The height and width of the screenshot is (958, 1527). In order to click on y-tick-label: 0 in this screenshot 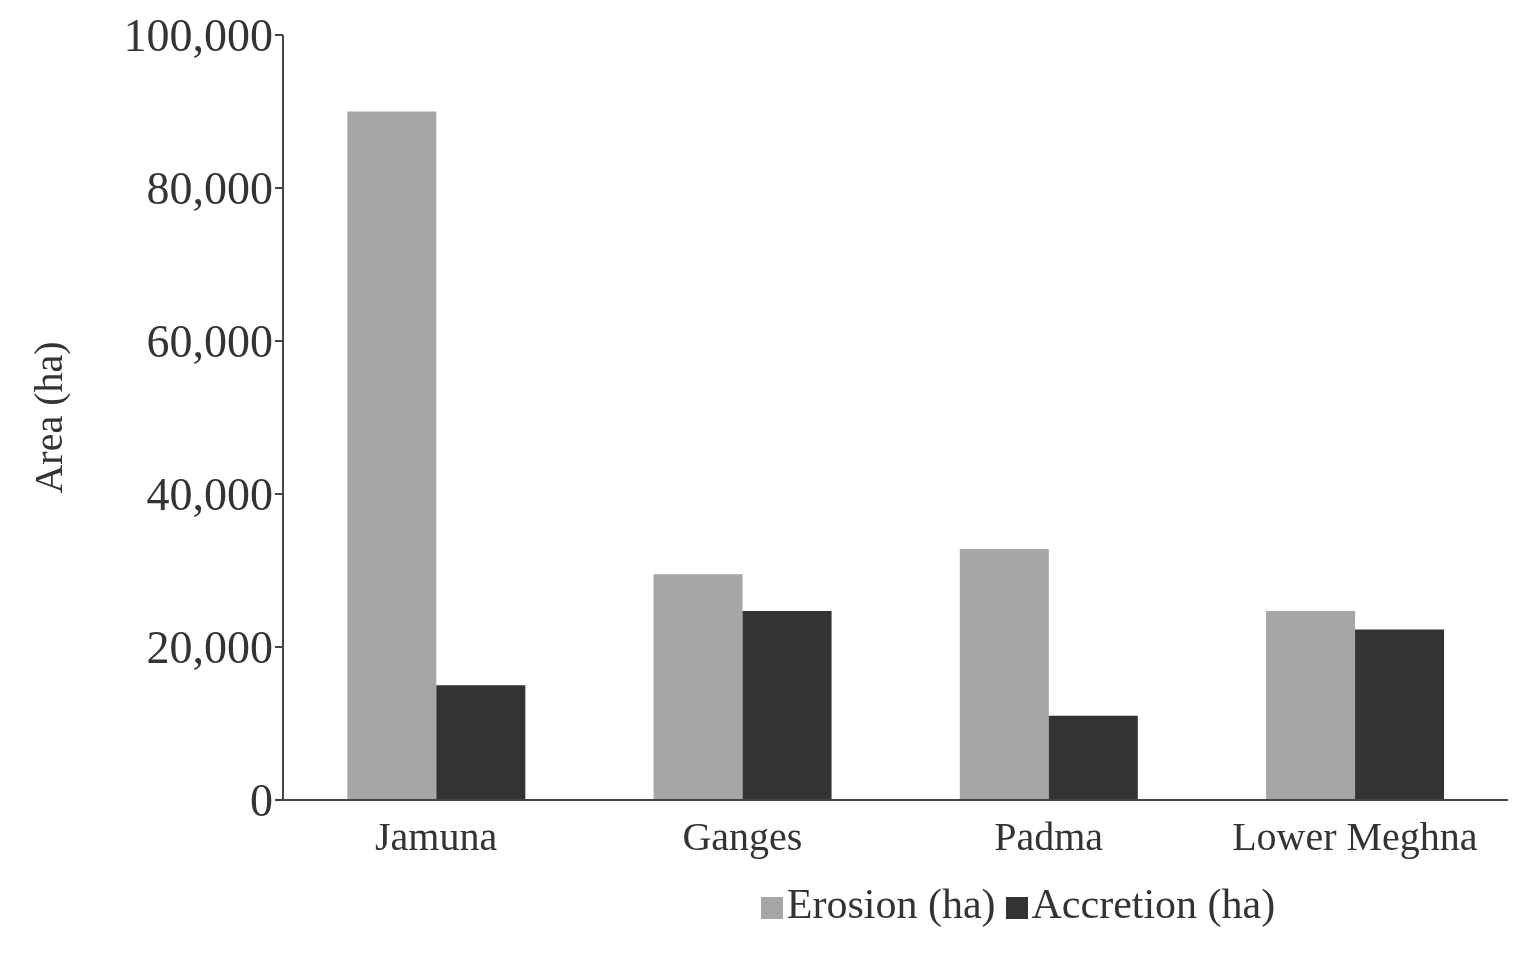, I will do `click(261, 801)`.